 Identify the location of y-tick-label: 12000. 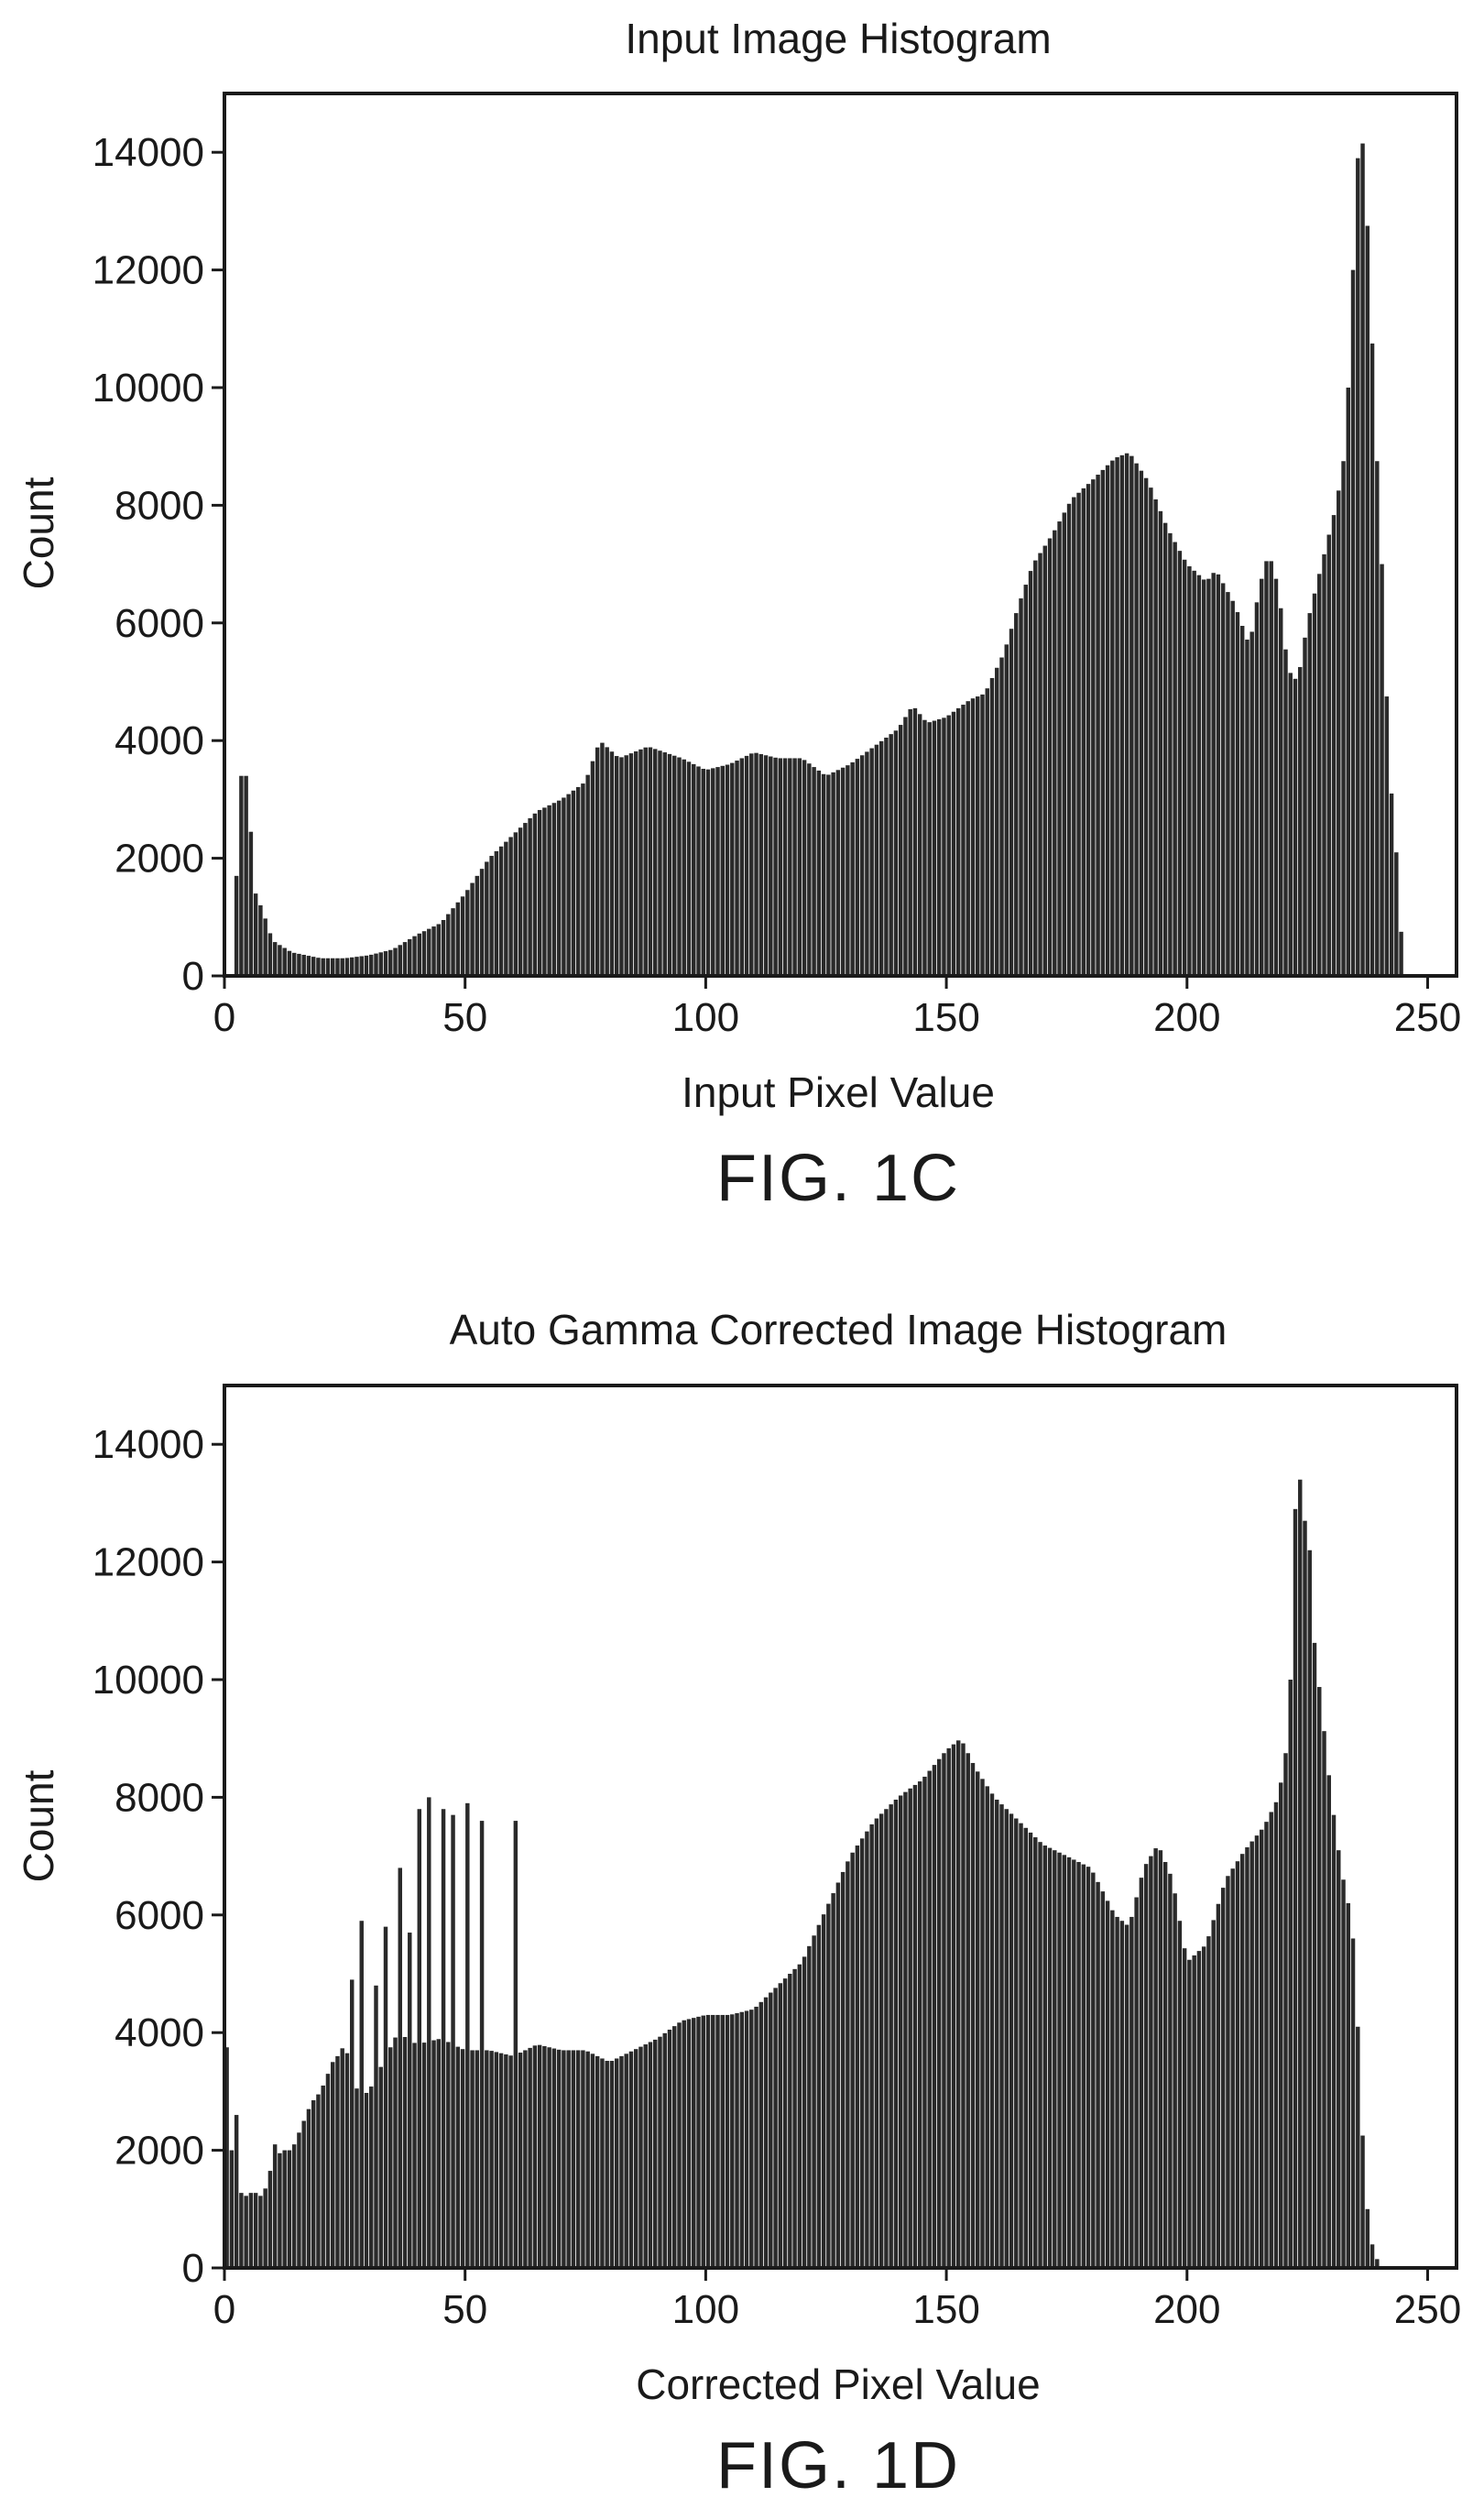
(148, 1562).